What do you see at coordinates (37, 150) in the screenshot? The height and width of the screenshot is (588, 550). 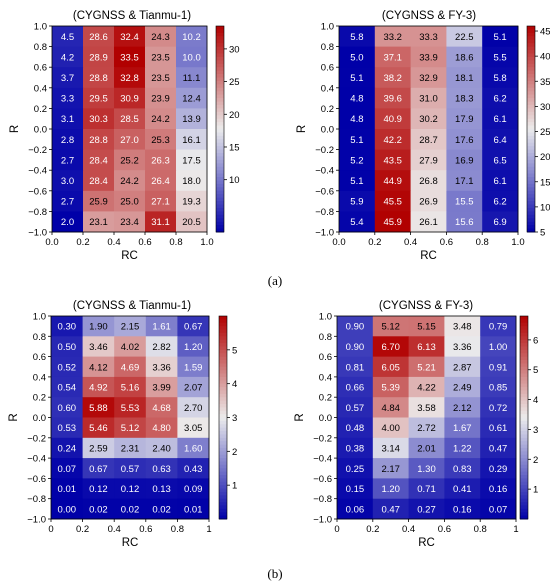 I see `y-tick-label: −0.2` at bounding box center [37, 150].